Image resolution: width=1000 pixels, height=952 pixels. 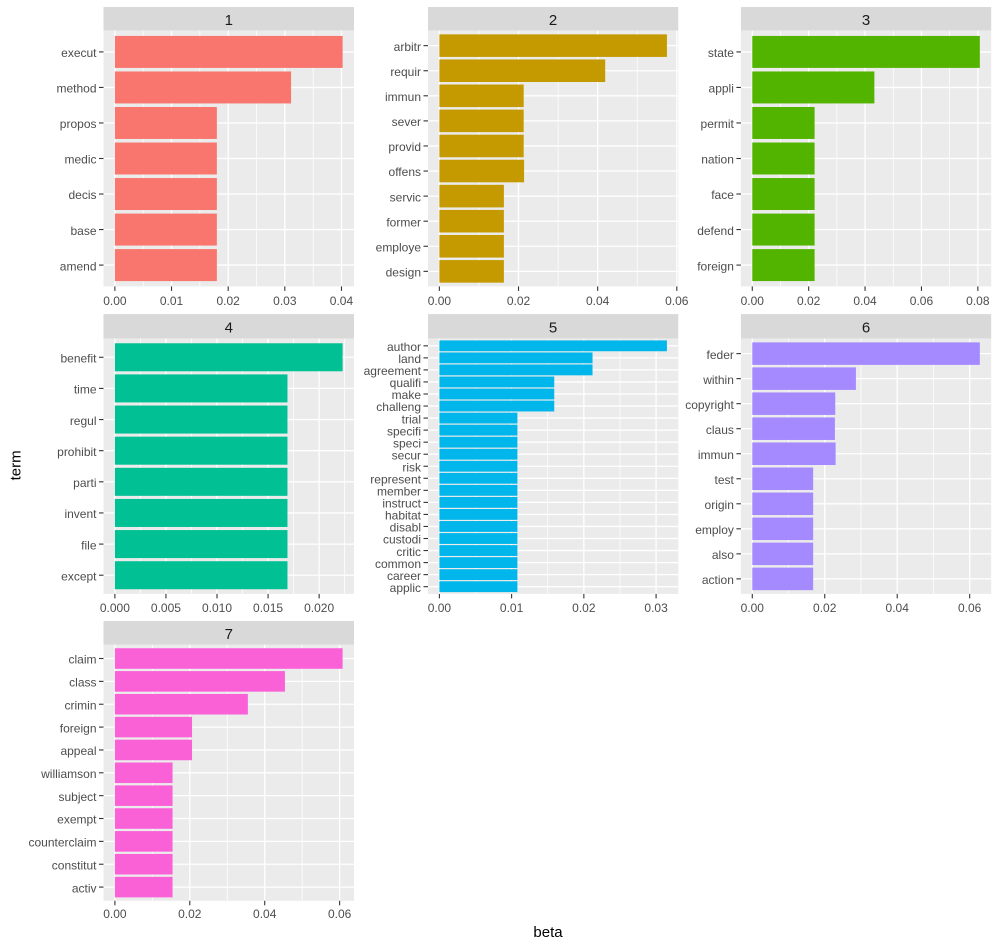 What do you see at coordinates (722, 195) in the screenshot?
I see `svg-text: face` at bounding box center [722, 195].